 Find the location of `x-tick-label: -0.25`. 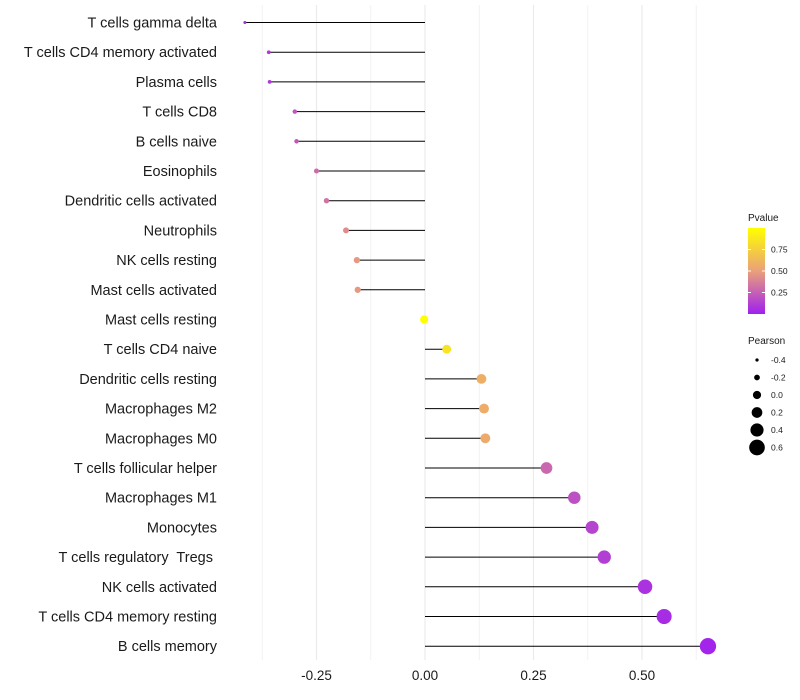

x-tick-label: -0.25 is located at coordinates (316, 675).